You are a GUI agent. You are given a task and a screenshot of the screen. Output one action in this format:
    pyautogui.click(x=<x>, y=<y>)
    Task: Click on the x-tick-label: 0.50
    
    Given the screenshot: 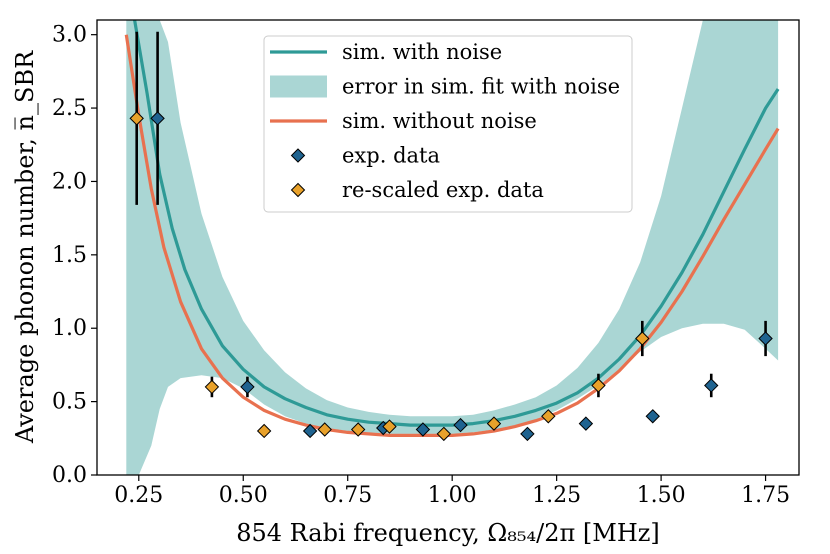 What is the action you would take?
    pyautogui.click(x=243, y=495)
    